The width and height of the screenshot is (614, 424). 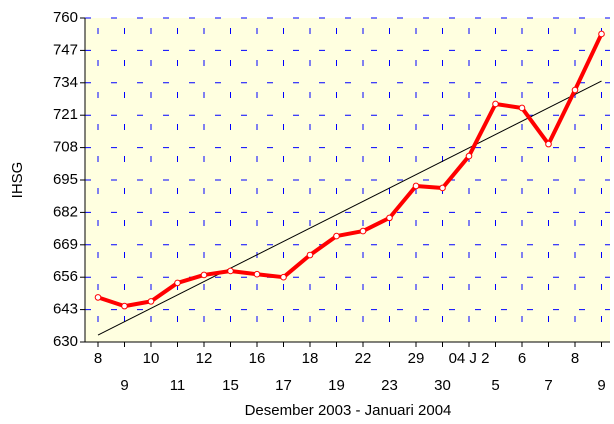 I want to click on x-tick-label: 22, so click(x=363, y=358).